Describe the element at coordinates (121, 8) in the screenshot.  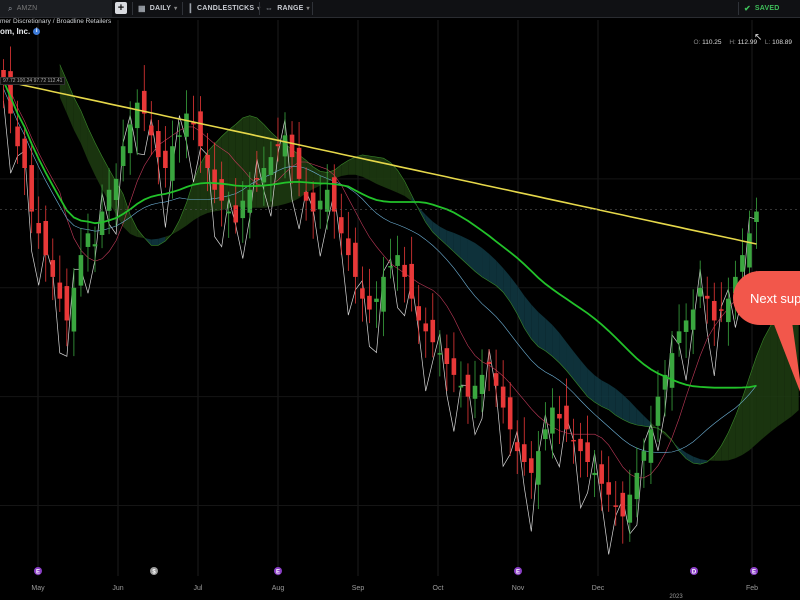
I see `add-symbol-button: +` at that location.